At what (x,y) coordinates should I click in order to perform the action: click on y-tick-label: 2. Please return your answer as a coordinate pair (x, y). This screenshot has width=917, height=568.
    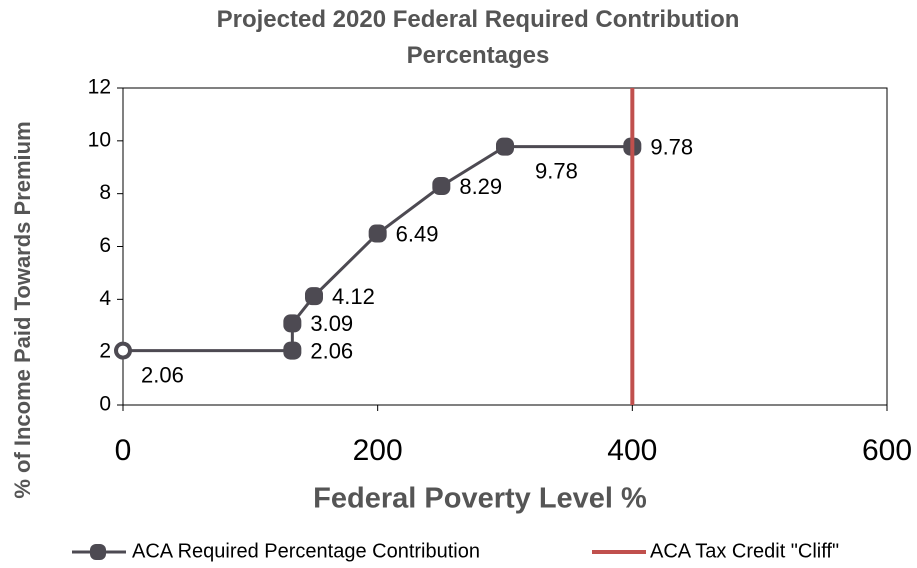
    Looking at the image, I should click on (105, 351).